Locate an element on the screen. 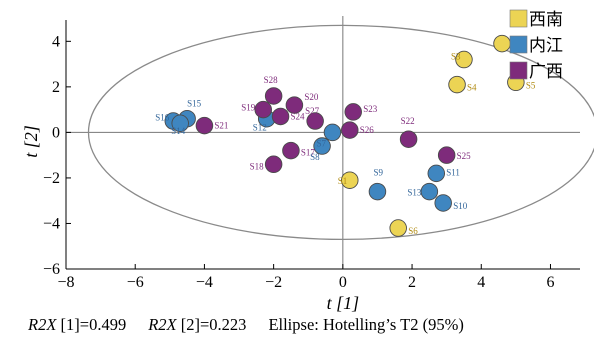 The height and width of the screenshot is (341, 594). x-tick-label: 0 is located at coordinates (343, 282).